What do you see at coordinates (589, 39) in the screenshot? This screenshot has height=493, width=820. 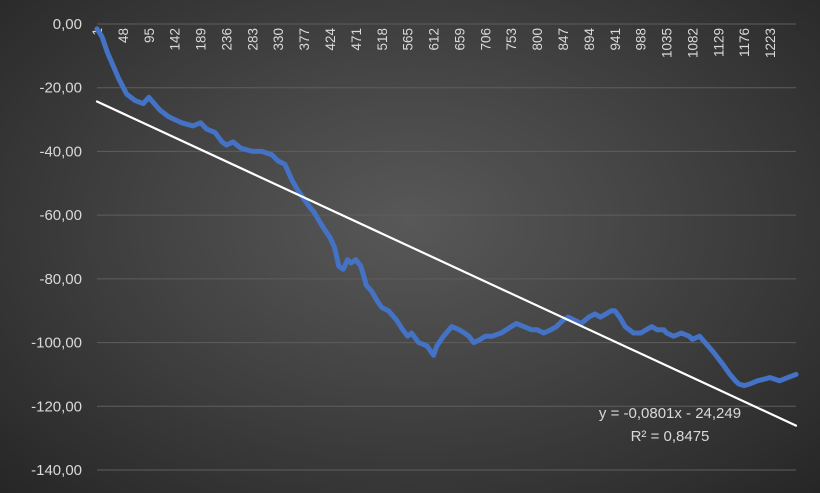 I see `x-tick-label: 894` at bounding box center [589, 39].